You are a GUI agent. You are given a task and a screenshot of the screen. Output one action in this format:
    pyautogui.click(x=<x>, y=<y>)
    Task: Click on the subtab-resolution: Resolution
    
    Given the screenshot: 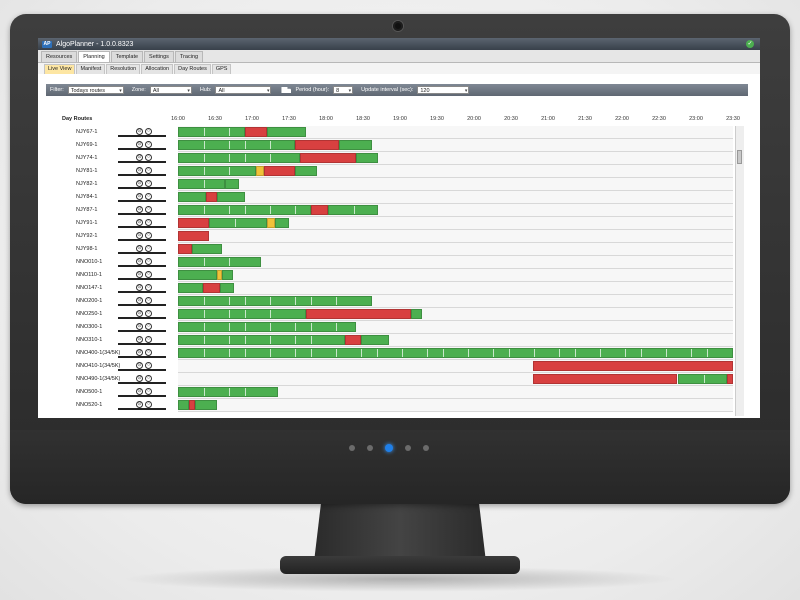 What is the action you would take?
    pyautogui.click(x=123, y=68)
    